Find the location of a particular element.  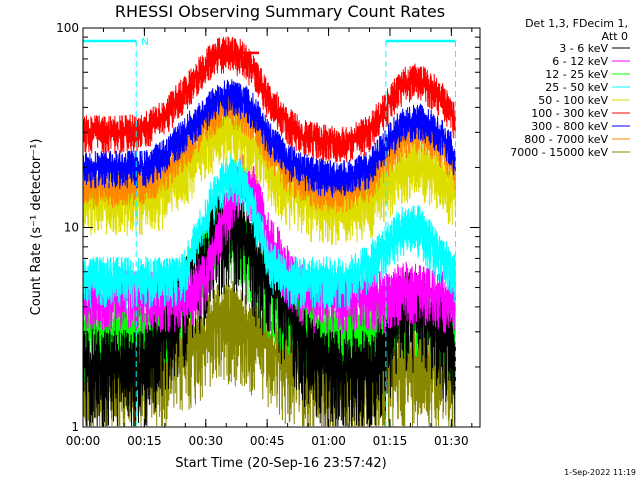

legend-label-1: 6 - 12 keV is located at coordinates (580, 61).